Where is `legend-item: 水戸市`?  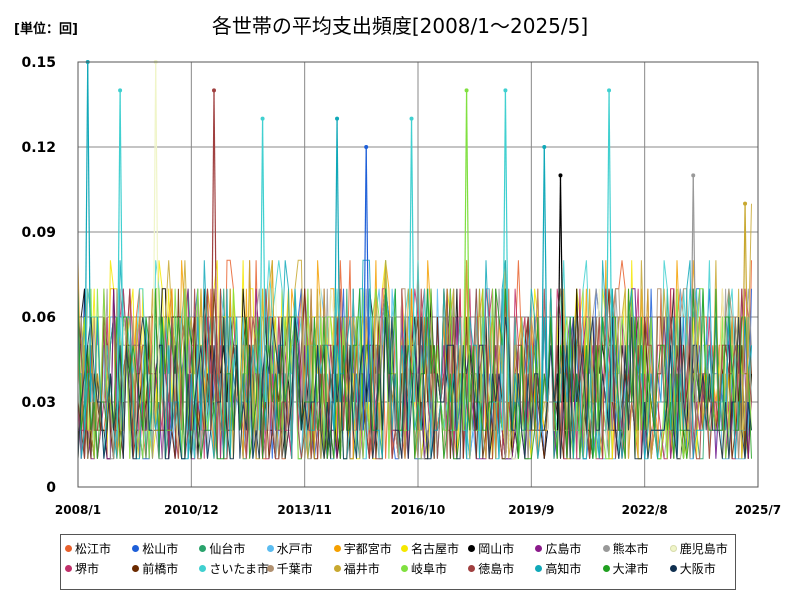 legend-item: 水戸市 is located at coordinates (289, 548).